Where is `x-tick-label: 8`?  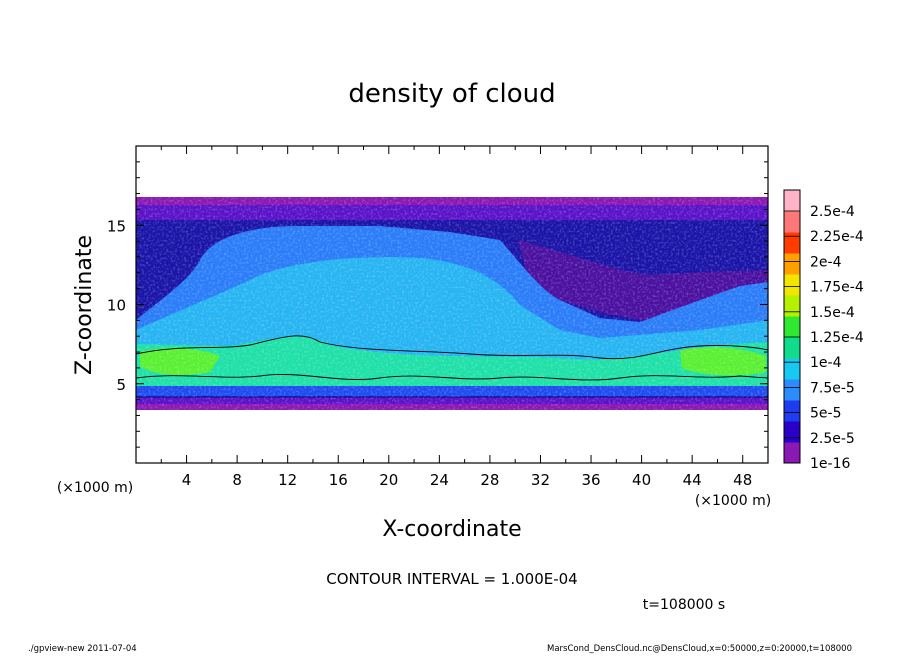 x-tick-label: 8 is located at coordinates (237, 480).